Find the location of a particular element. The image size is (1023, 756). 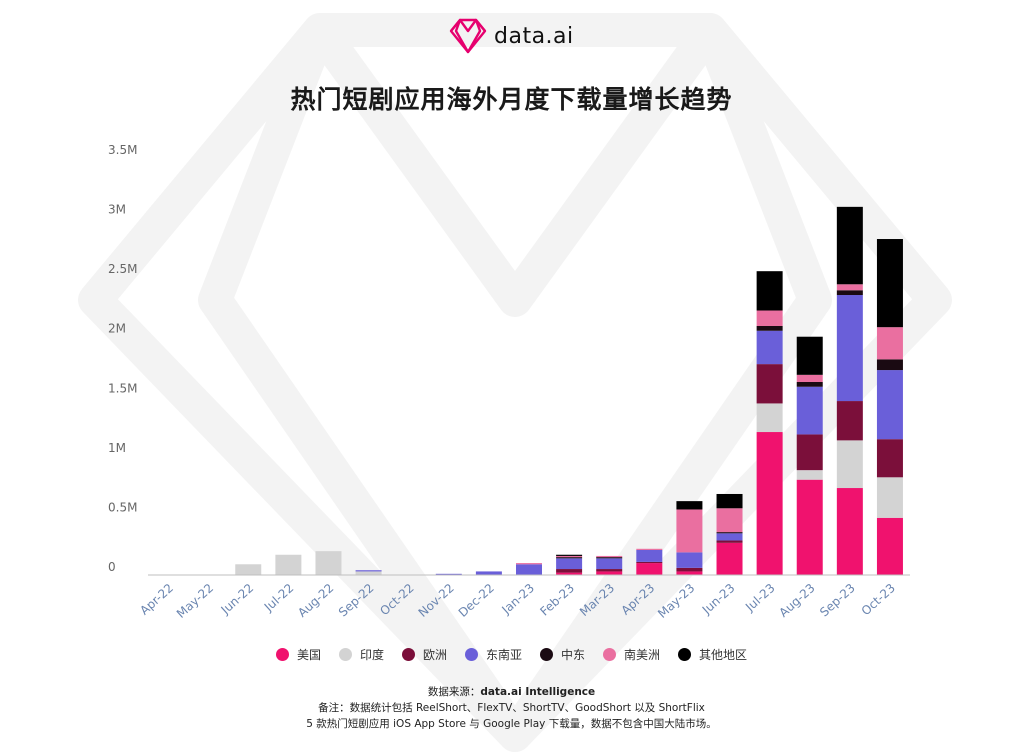

diamond-logo-icon is located at coordinates (468, 36).